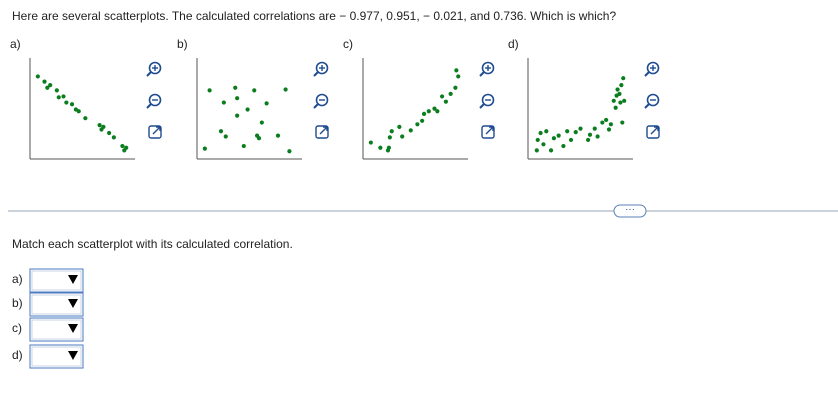 This screenshot has width=838, height=416. What do you see at coordinates (15, 44) in the screenshot?
I see `plot-label: a)` at bounding box center [15, 44].